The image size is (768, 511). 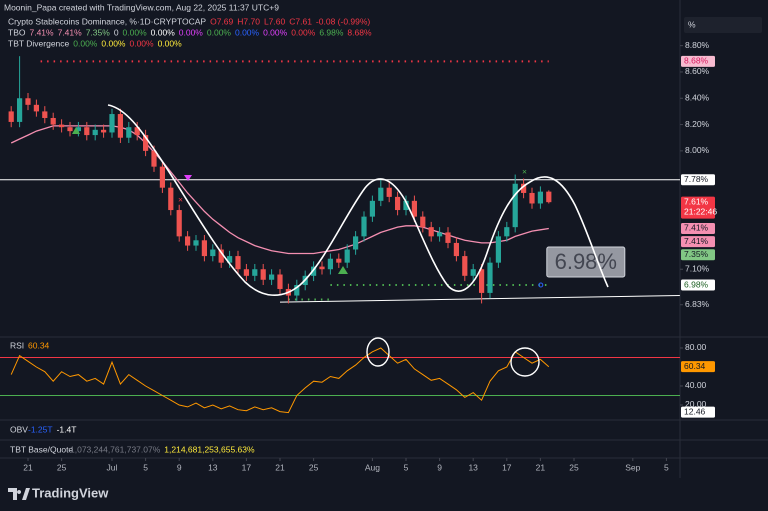 What do you see at coordinates (696, 179) in the screenshot?
I see `price-label: 7.78%` at bounding box center [696, 179].